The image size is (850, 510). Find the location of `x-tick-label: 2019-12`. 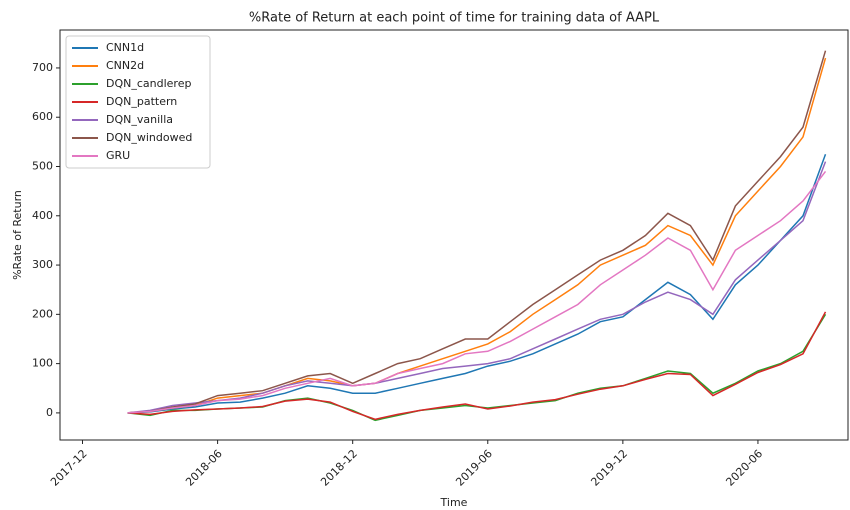

x-tick-label: 2019-12 is located at coordinates (609, 468).